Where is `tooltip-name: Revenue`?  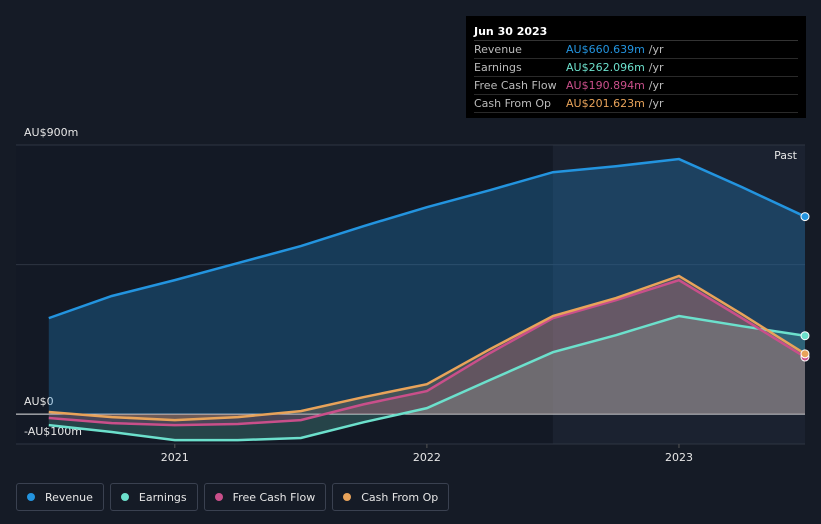 tooltip-name: Revenue is located at coordinates (498, 49).